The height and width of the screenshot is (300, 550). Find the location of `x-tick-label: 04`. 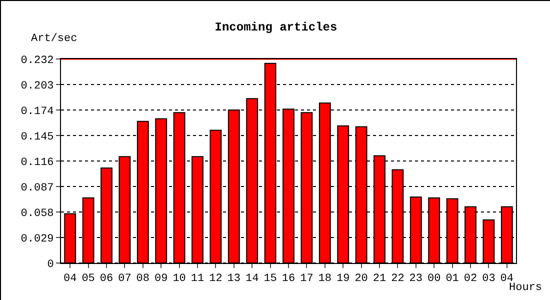

x-tick-label: 04 is located at coordinates (71, 279).